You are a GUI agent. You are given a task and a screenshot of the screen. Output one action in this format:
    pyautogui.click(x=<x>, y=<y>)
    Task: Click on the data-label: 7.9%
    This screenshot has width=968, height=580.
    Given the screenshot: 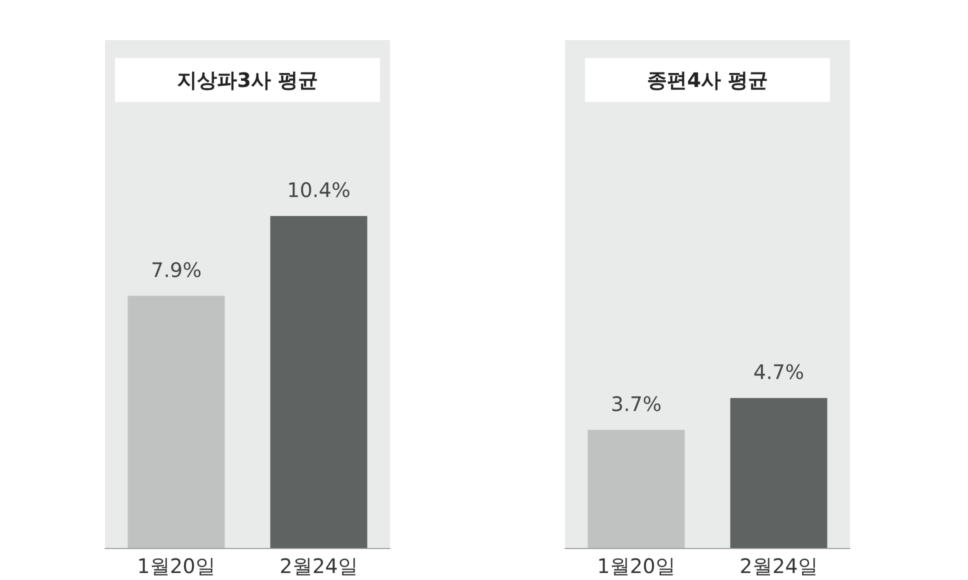 What is the action you would take?
    pyautogui.click(x=176, y=270)
    